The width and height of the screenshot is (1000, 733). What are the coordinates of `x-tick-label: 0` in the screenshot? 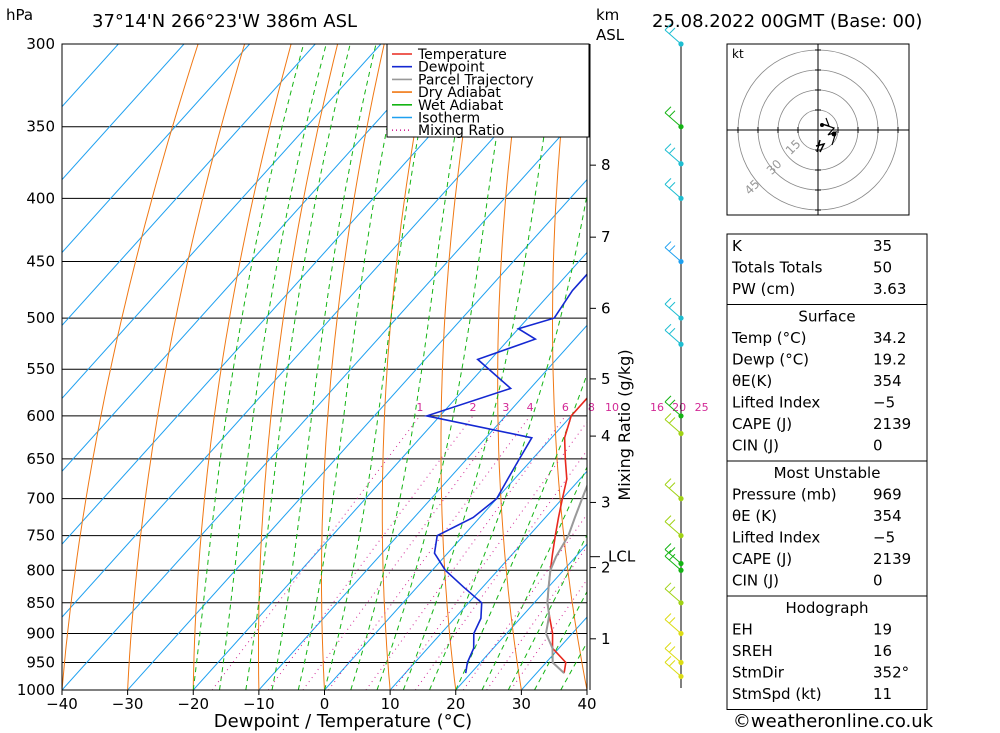 It's located at (325, 704).